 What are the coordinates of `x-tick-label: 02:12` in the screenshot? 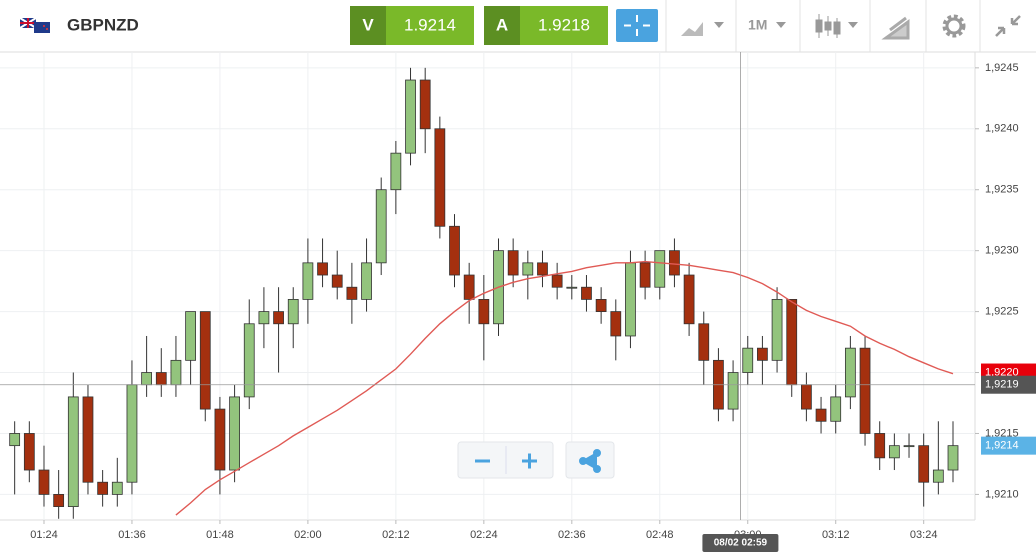 It's located at (396, 535).